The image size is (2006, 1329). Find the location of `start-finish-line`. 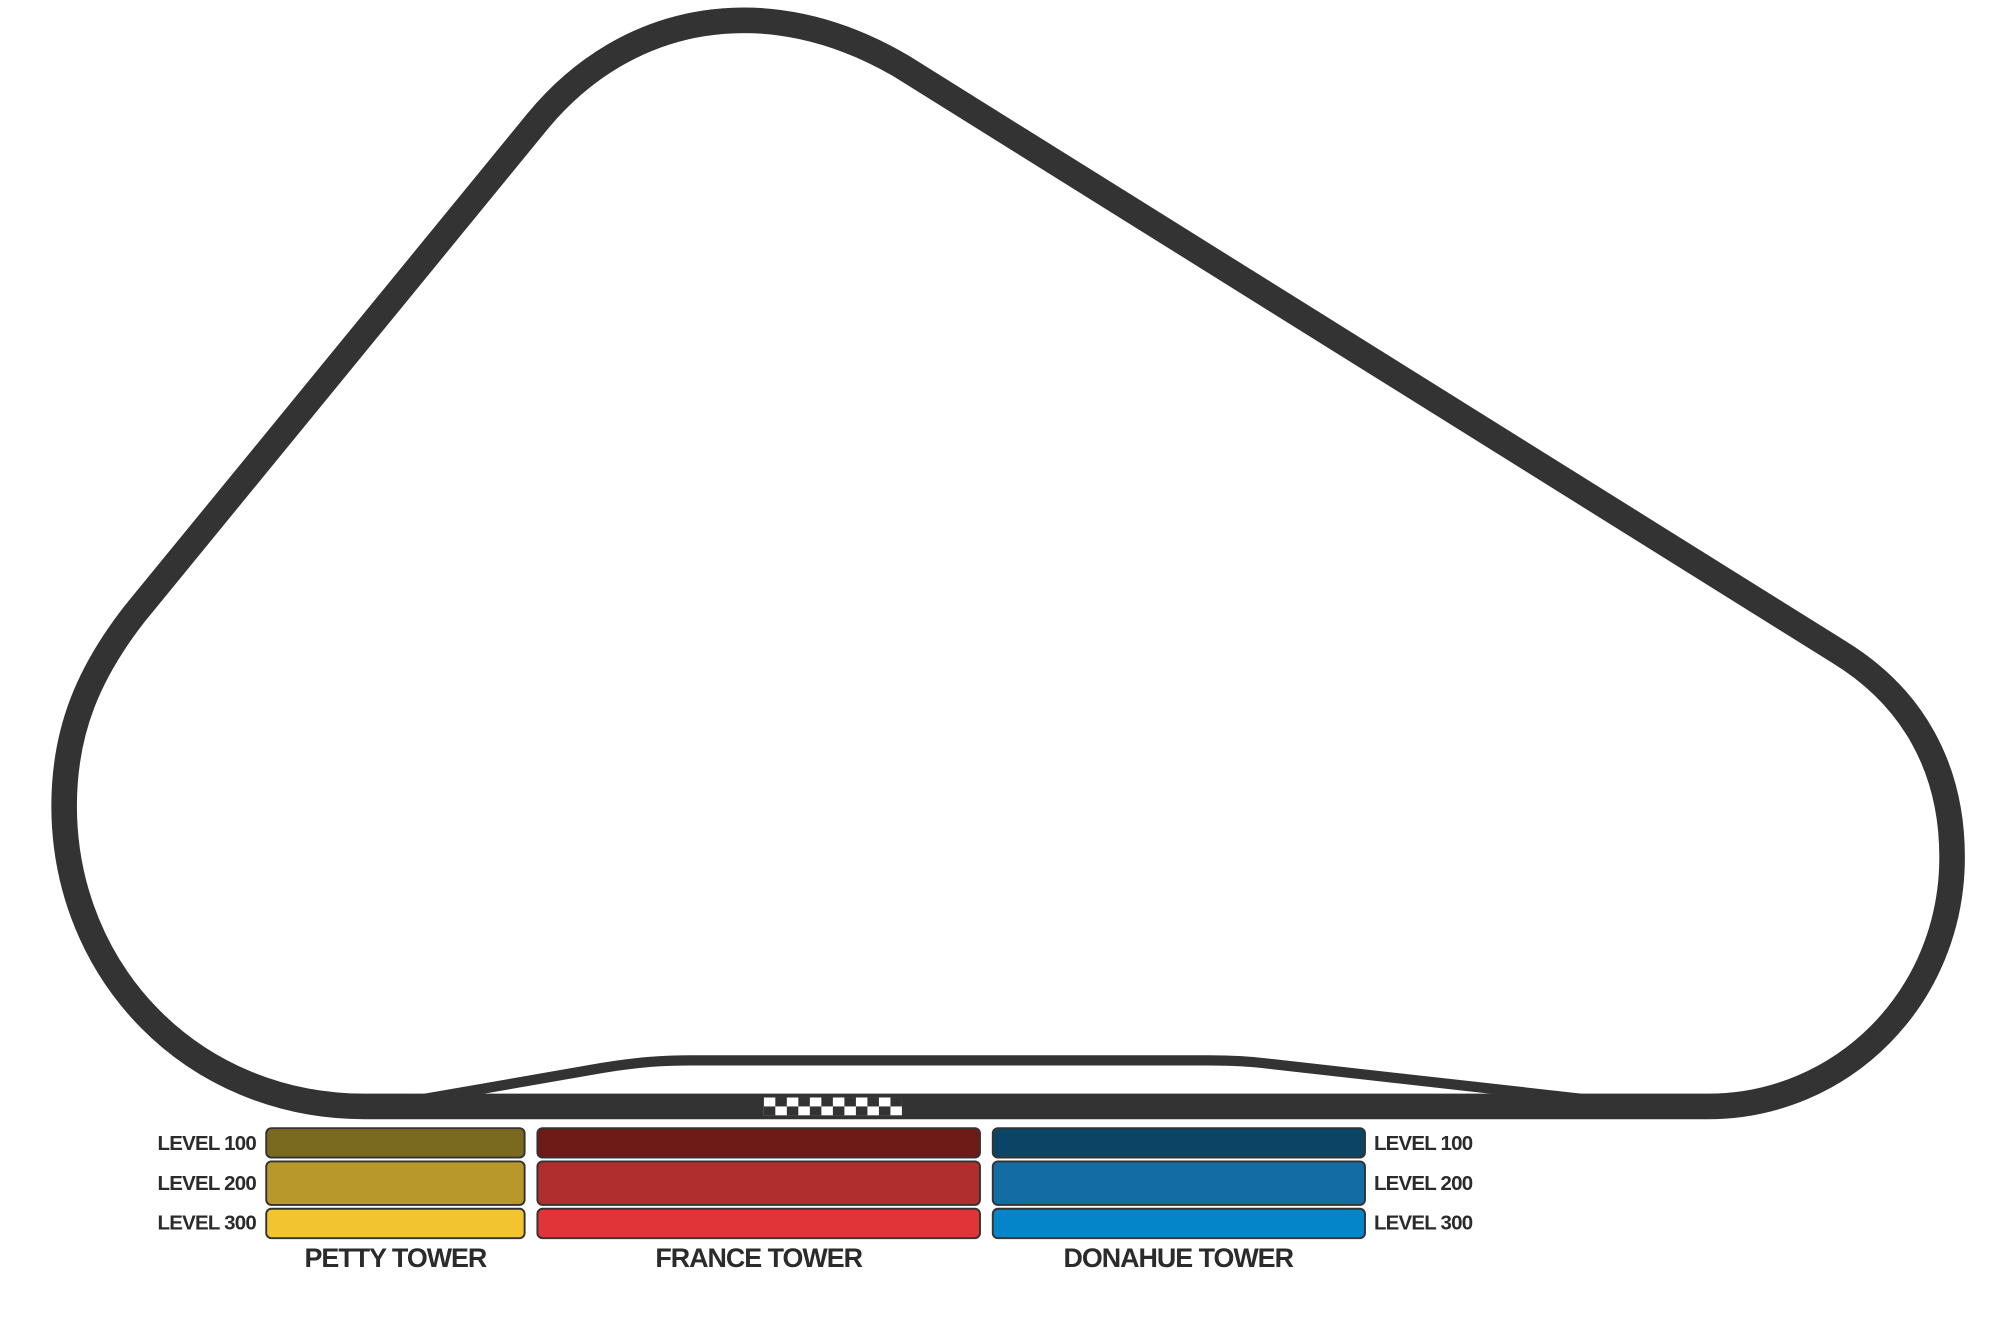

start-finish-line is located at coordinates (832, 1106).